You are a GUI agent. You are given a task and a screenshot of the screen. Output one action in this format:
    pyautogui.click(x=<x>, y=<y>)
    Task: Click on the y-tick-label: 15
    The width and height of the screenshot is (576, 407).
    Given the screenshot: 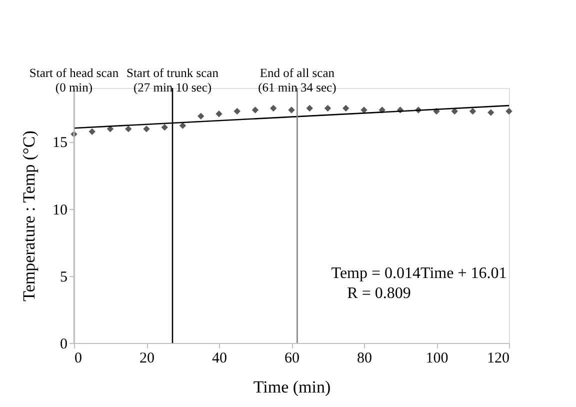 What is the action you would take?
    pyautogui.click(x=60, y=143)
    